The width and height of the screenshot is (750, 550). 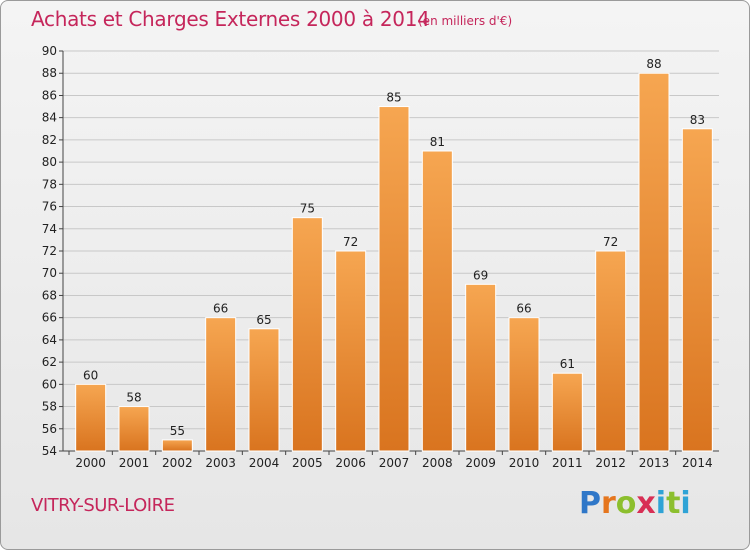 What do you see at coordinates (481, 367) in the screenshot?
I see `bar-2009` at bounding box center [481, 367].